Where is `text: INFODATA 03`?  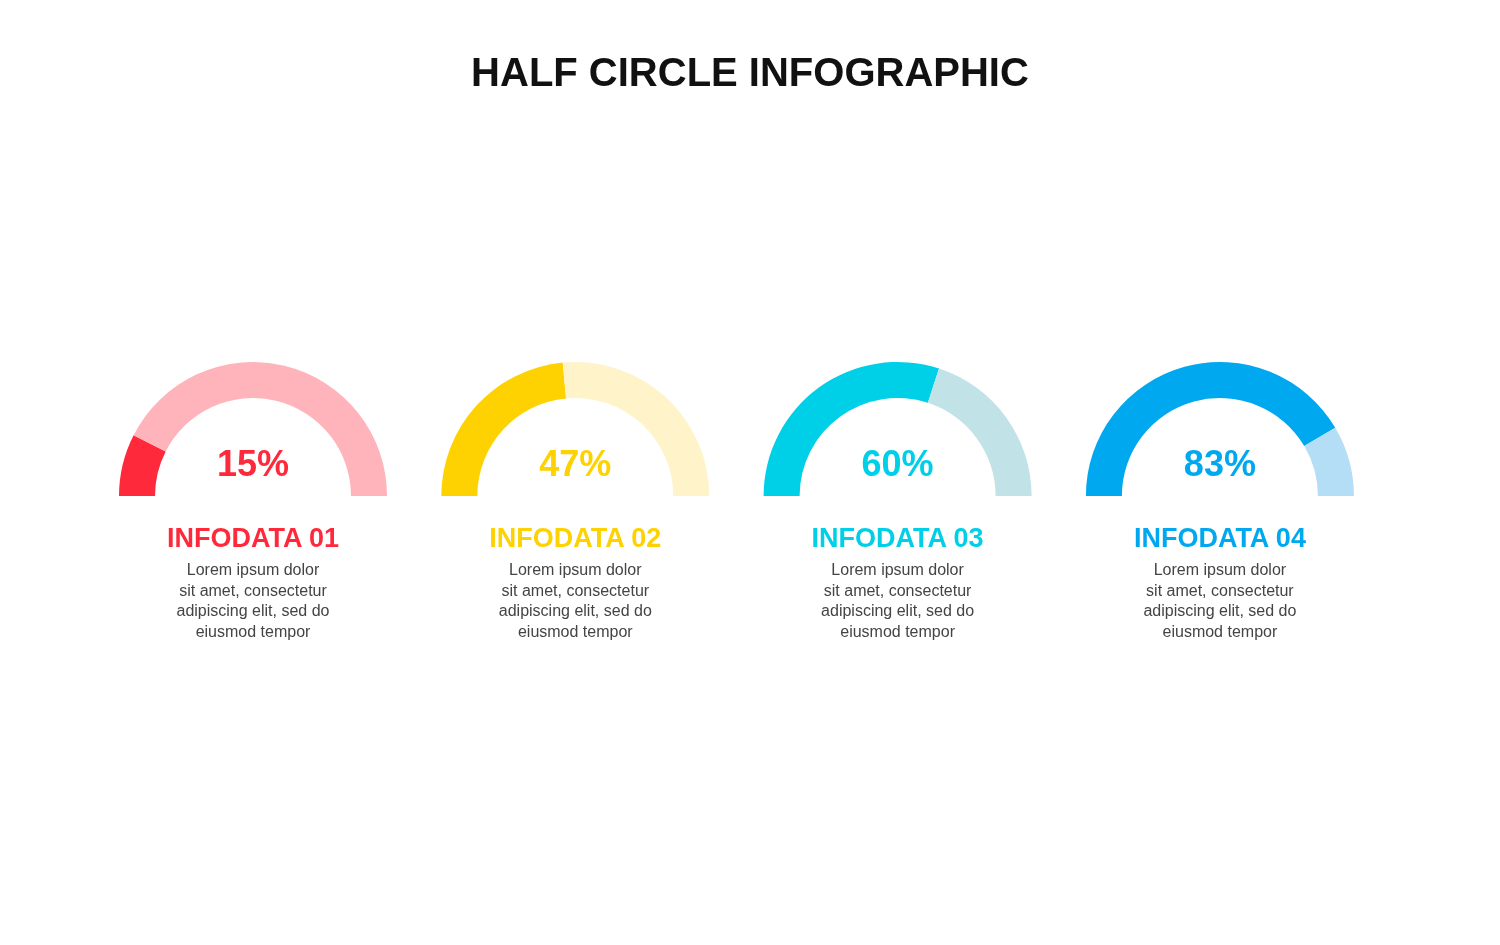 text: INFODATA 03 is located at coordinates (897, 538).